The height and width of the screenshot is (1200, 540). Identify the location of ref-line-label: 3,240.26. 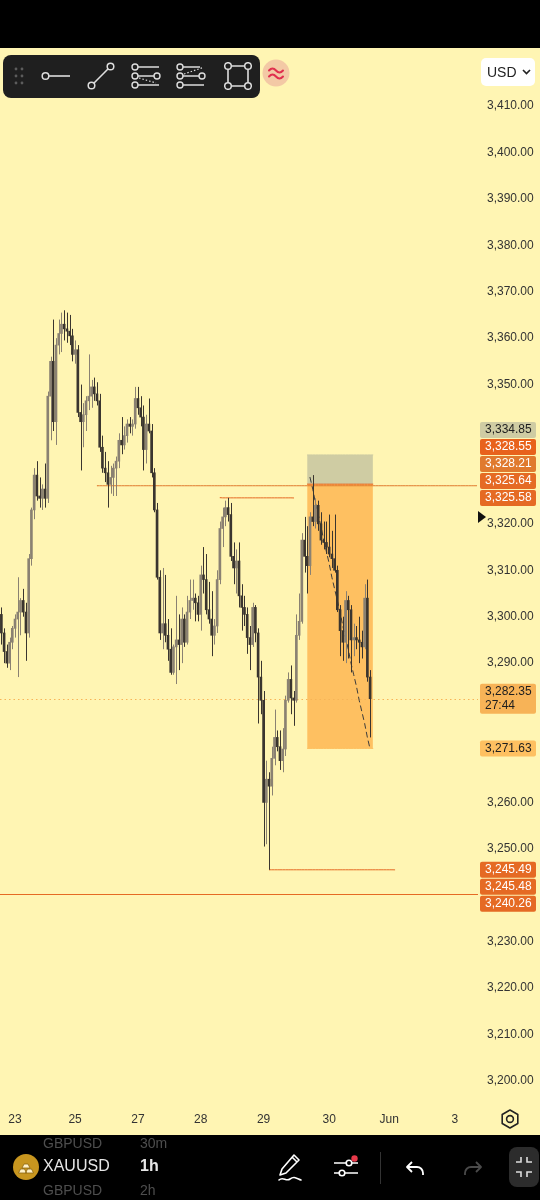
(509, 903).